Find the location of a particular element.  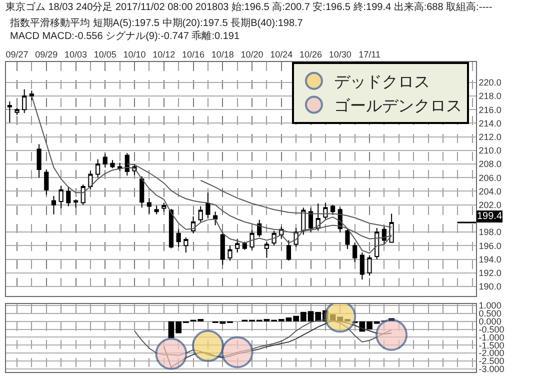

y-tick-label: 198.0 is located at coordinates (490, 232).